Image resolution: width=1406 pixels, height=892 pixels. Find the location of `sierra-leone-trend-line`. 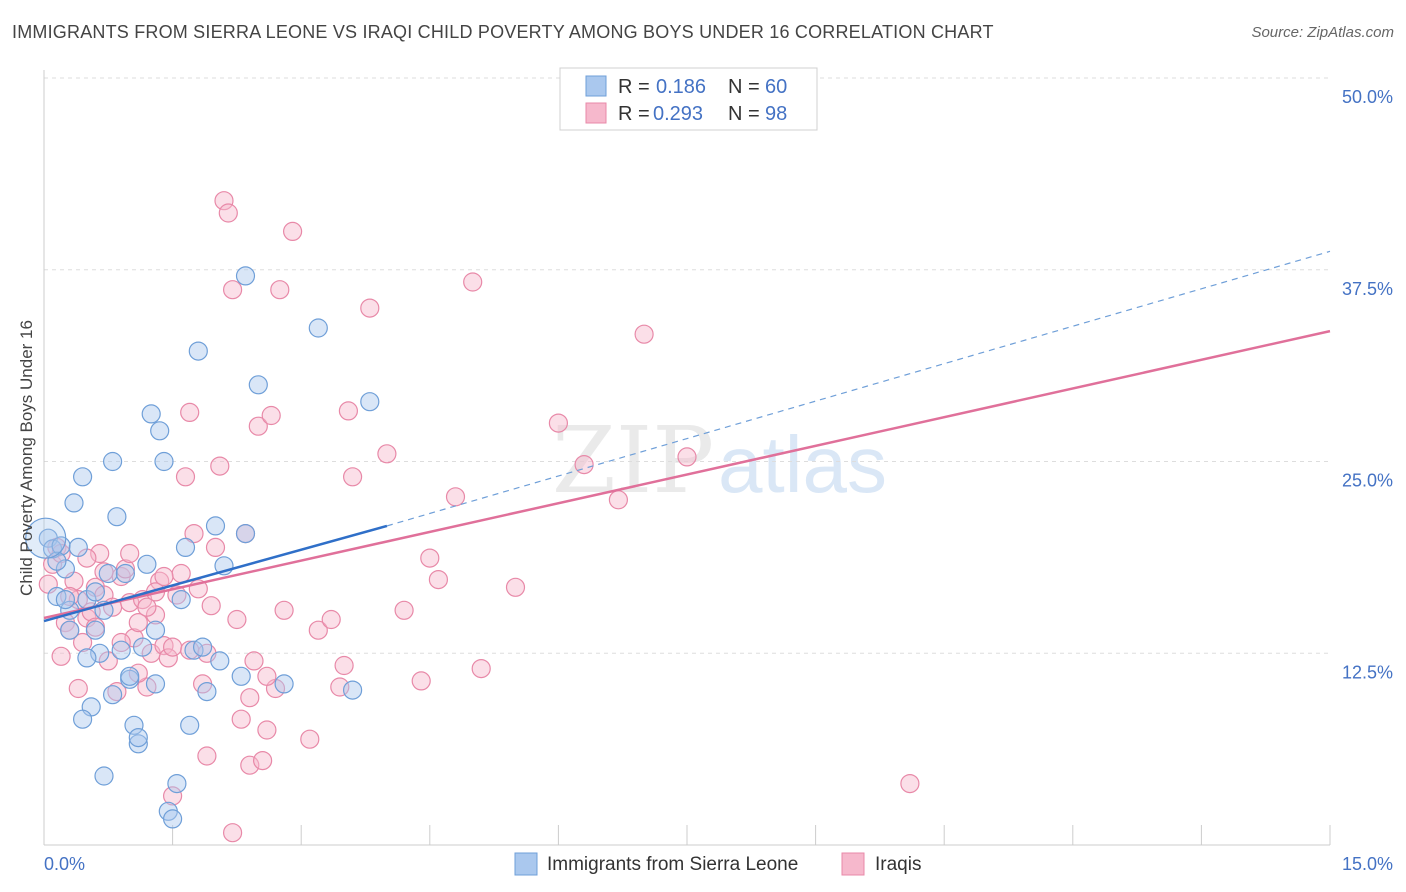

sierra-leone-trend-line is located at coordinates (215, 573).